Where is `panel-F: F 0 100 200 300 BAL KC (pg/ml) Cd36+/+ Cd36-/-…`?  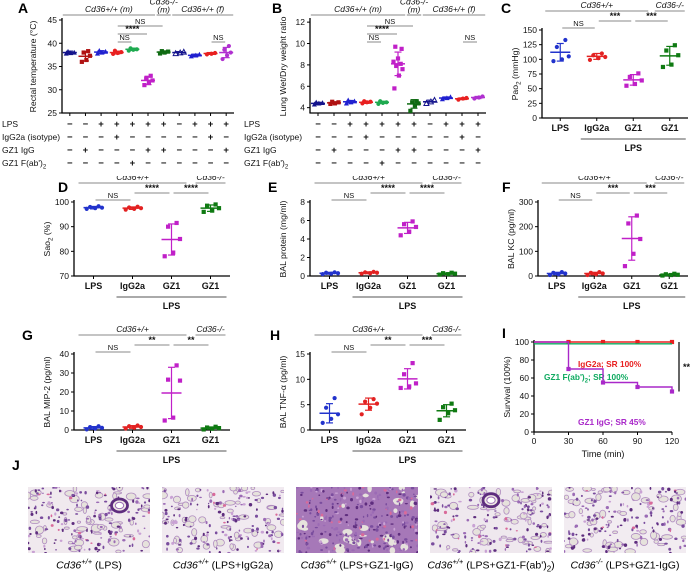
panel-F: F 0 100 200 300 BAL KC (pg/ml) Cd36+/+ Cd36-/-… is located at coordinates (593, 250).